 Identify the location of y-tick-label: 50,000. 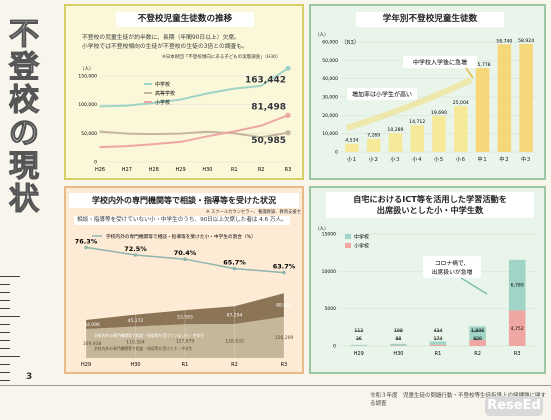
(89, 134).